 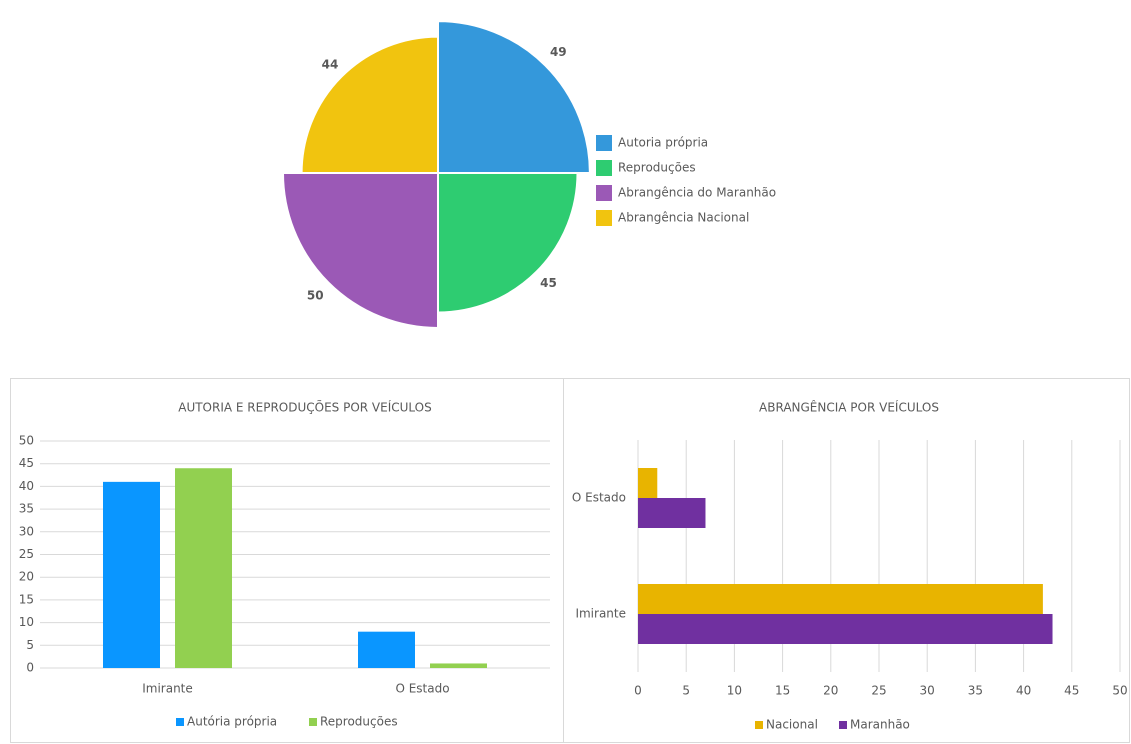 What do you see at coordinates (600, 614) in the screenshot?
I see `y-tick-label: Imirante` at bounding box center [600, 614].